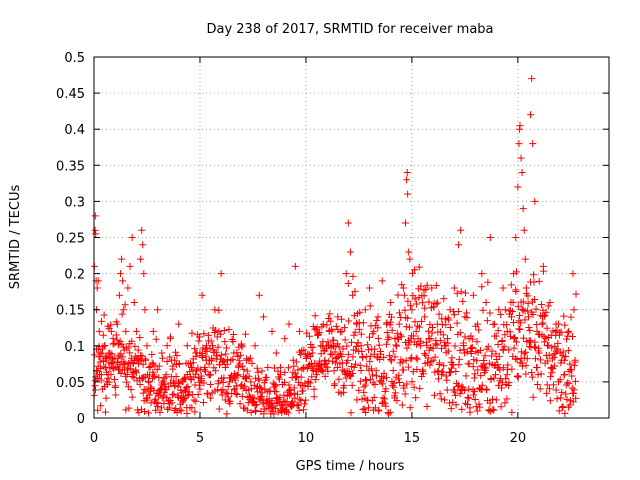  I want to click on x-tick-label: 0, so click(94, 438).